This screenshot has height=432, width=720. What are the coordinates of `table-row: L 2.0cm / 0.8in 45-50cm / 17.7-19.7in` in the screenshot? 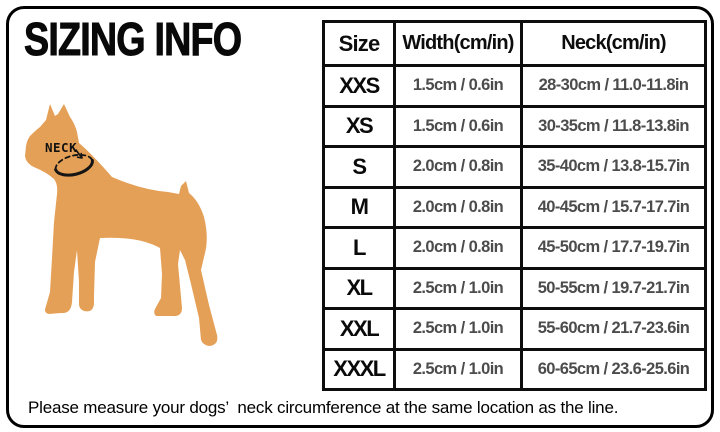 It's located at (514, 248).